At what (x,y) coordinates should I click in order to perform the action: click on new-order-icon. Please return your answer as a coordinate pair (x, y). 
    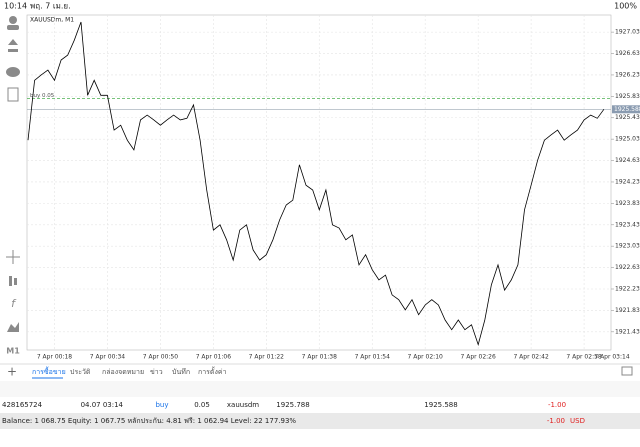
    Looking at the image, I should click on (13, 94).